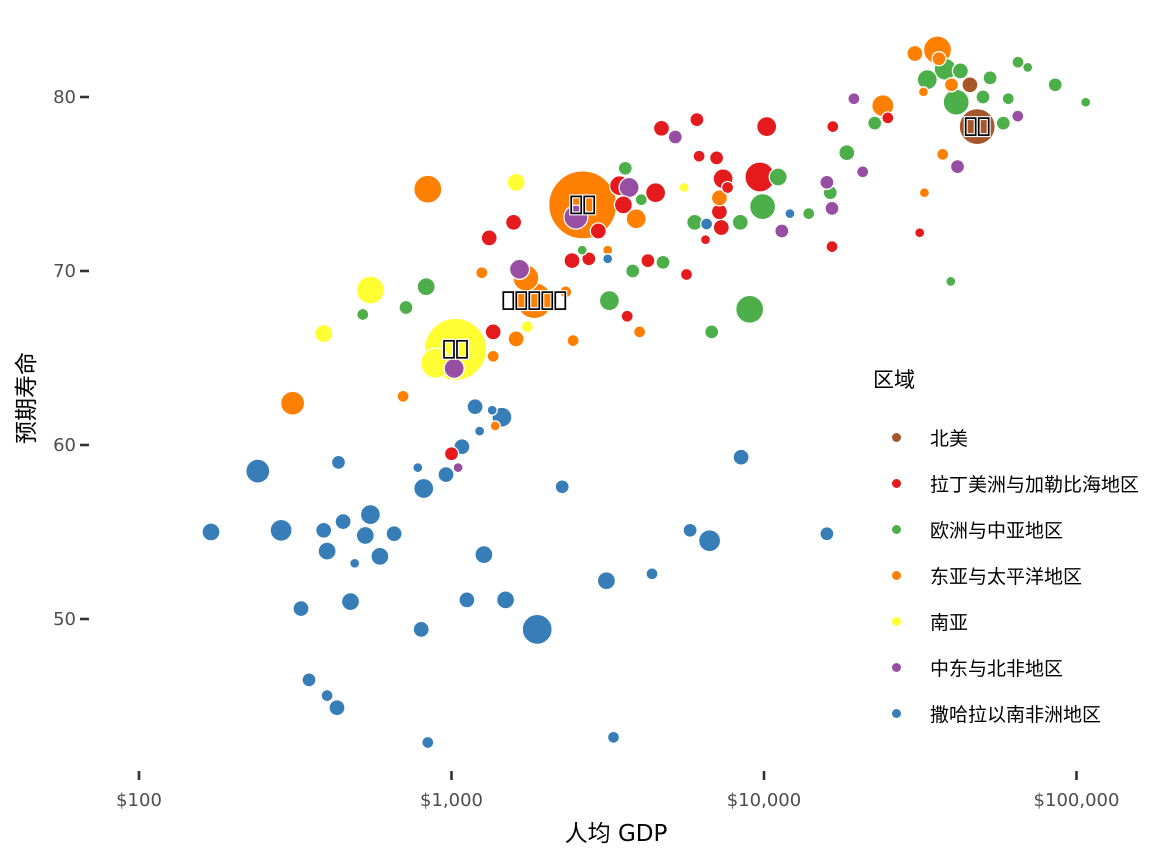 This screenshot has height=864, width=1152. Describe the element at coordinates (64, 619) in the screenshot. I see `y-tick-label: 50` at that location.